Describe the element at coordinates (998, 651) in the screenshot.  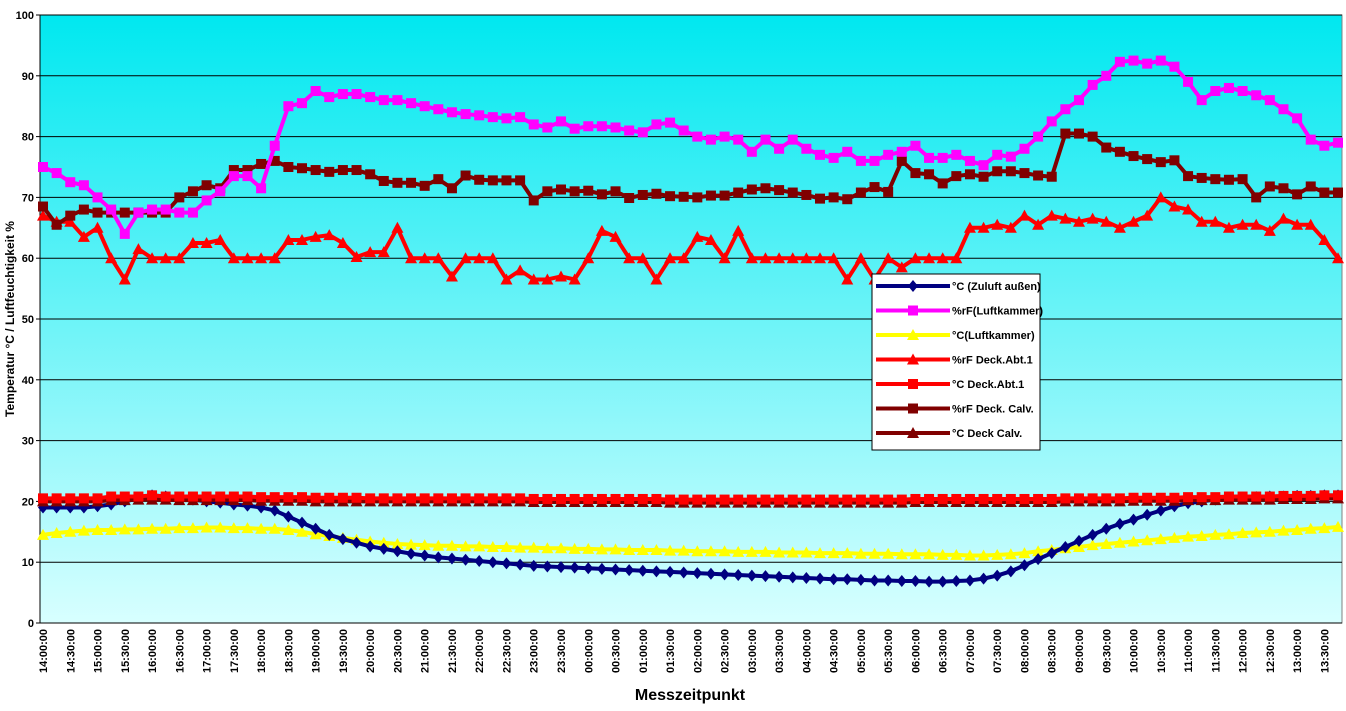
I see `x-tick-label: 07:30:00` at that location.